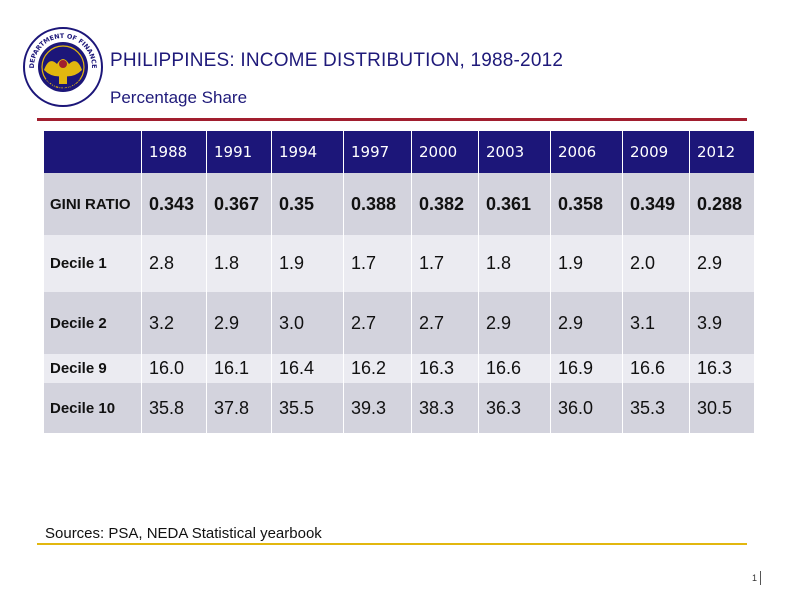 This screenshot has height=612, width=792. I want to click on table-cell: 38.3, so click(445, 408).